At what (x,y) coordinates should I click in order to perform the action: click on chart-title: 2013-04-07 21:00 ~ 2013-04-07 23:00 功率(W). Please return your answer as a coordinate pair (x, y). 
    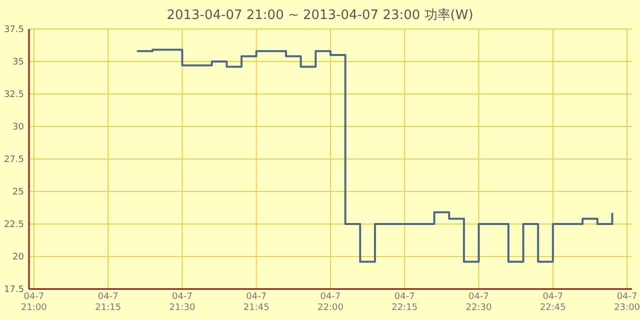
    Looking at the image, I should click on (320, 15).